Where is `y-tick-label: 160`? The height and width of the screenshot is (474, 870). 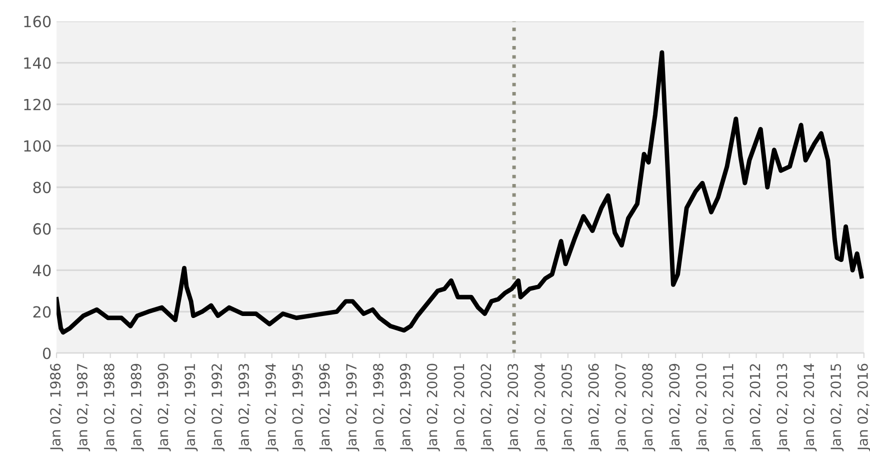
y-tick-label: 160 is located at coordinates (37, 22).